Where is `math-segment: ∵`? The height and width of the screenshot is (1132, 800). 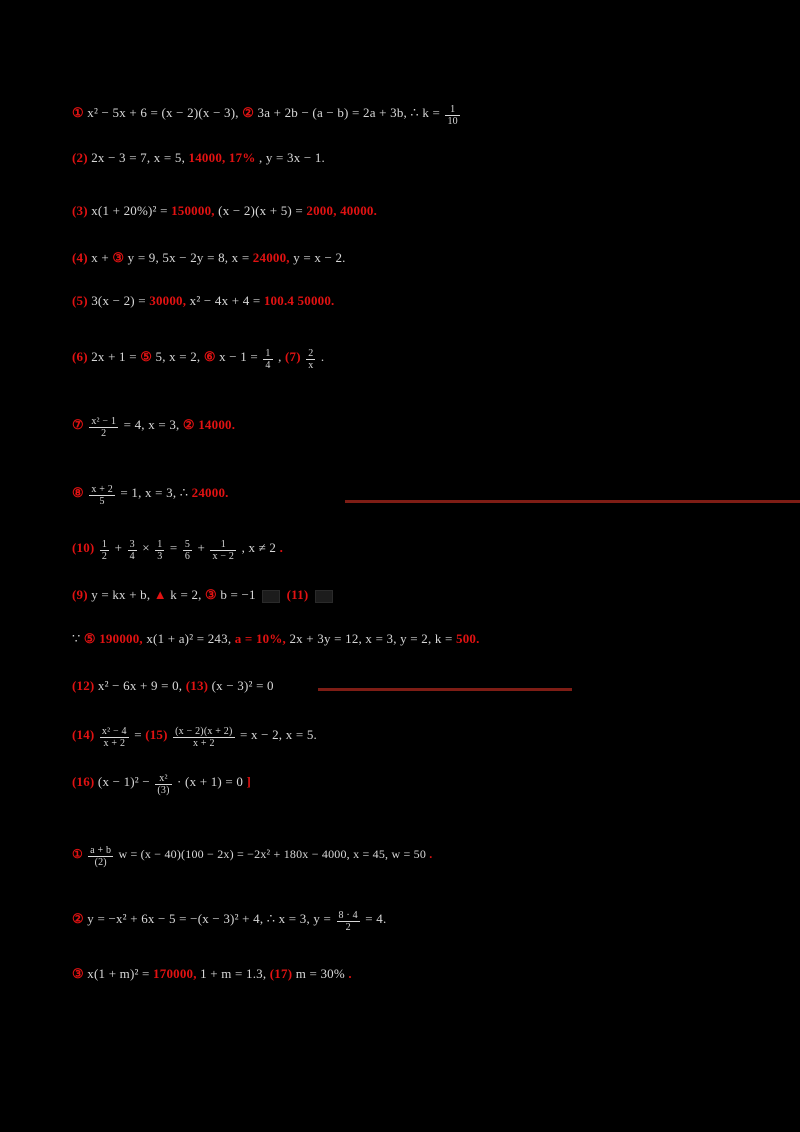
math-segment: ∵ is located at coordinates (78, 638).